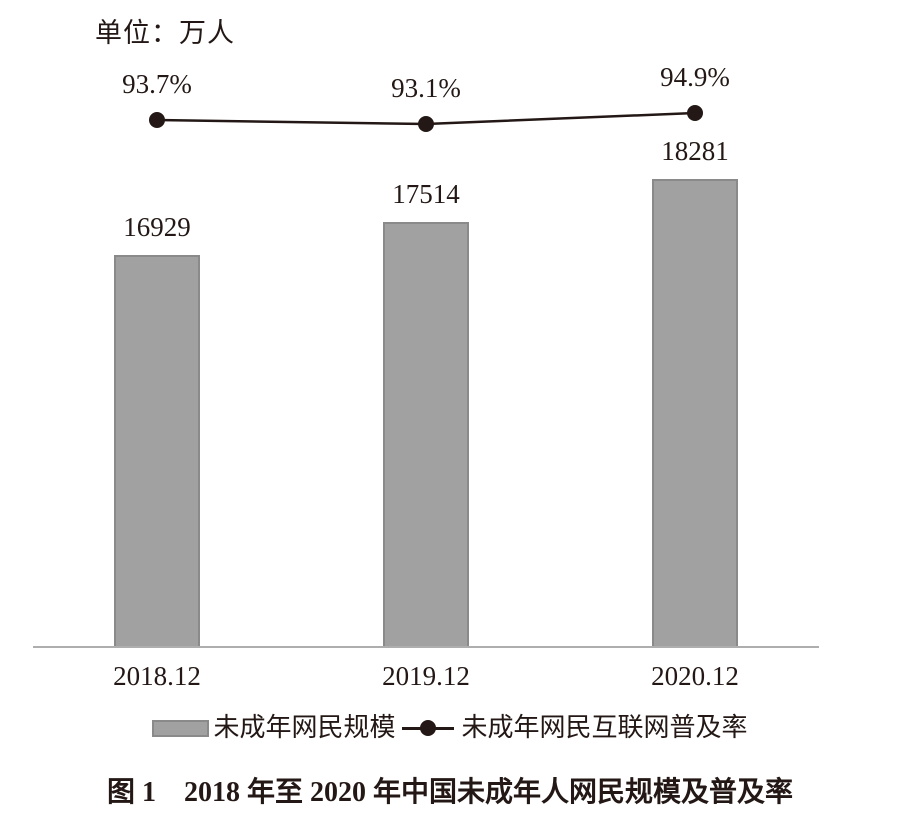  Describe the element at coordinates (426, 88) in the screenshot. I see `line-point-label: 93.1%` at that location.